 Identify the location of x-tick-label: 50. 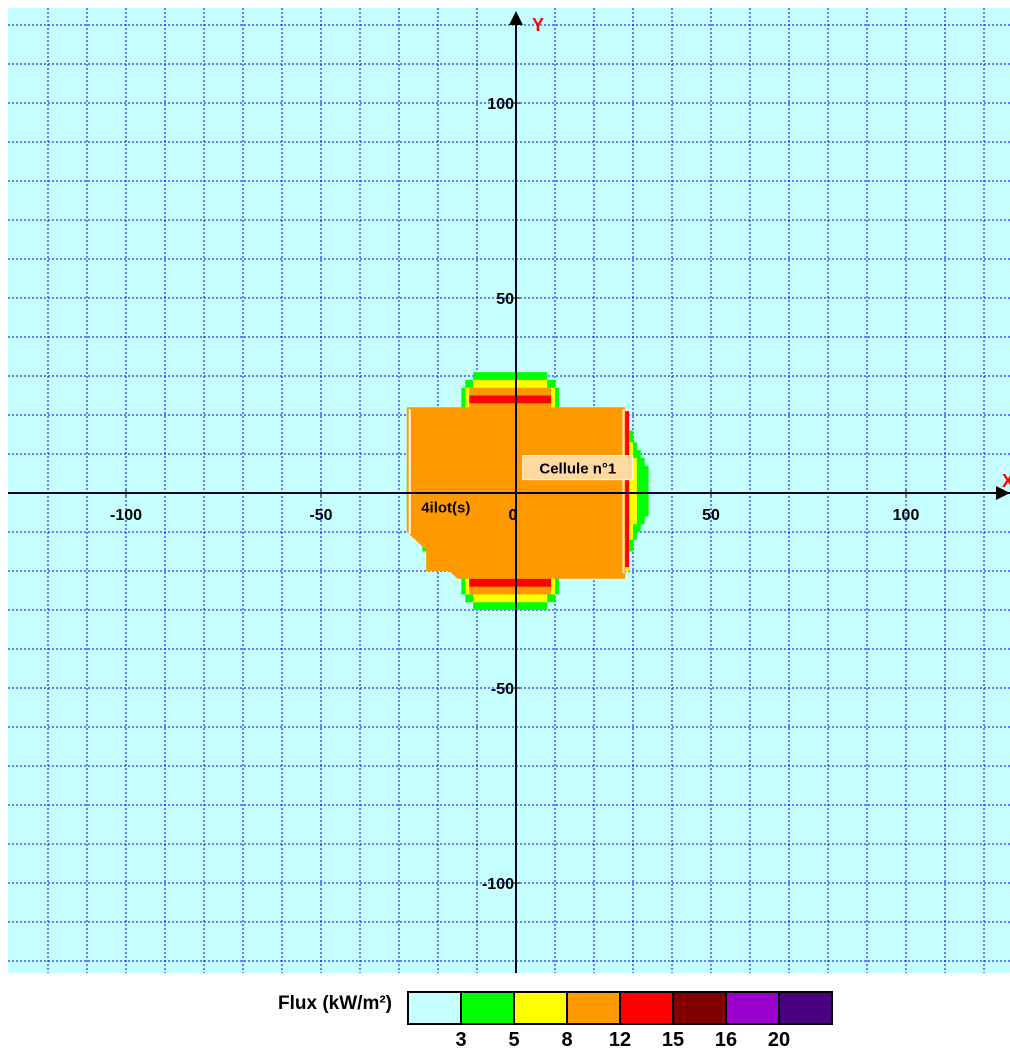
(711, 515).